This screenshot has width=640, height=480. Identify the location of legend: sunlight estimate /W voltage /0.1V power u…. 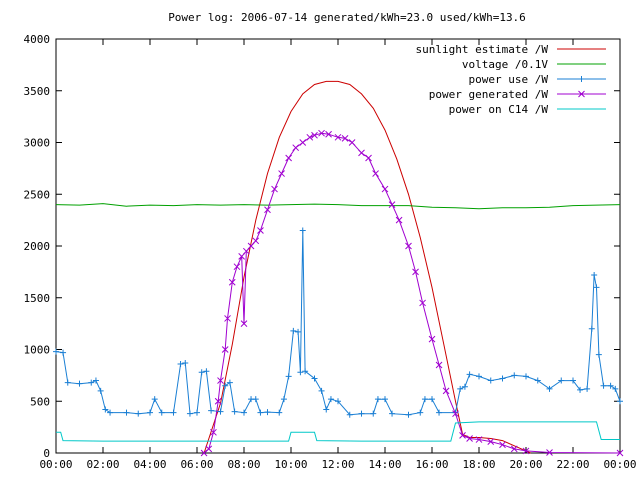
(511, 79).